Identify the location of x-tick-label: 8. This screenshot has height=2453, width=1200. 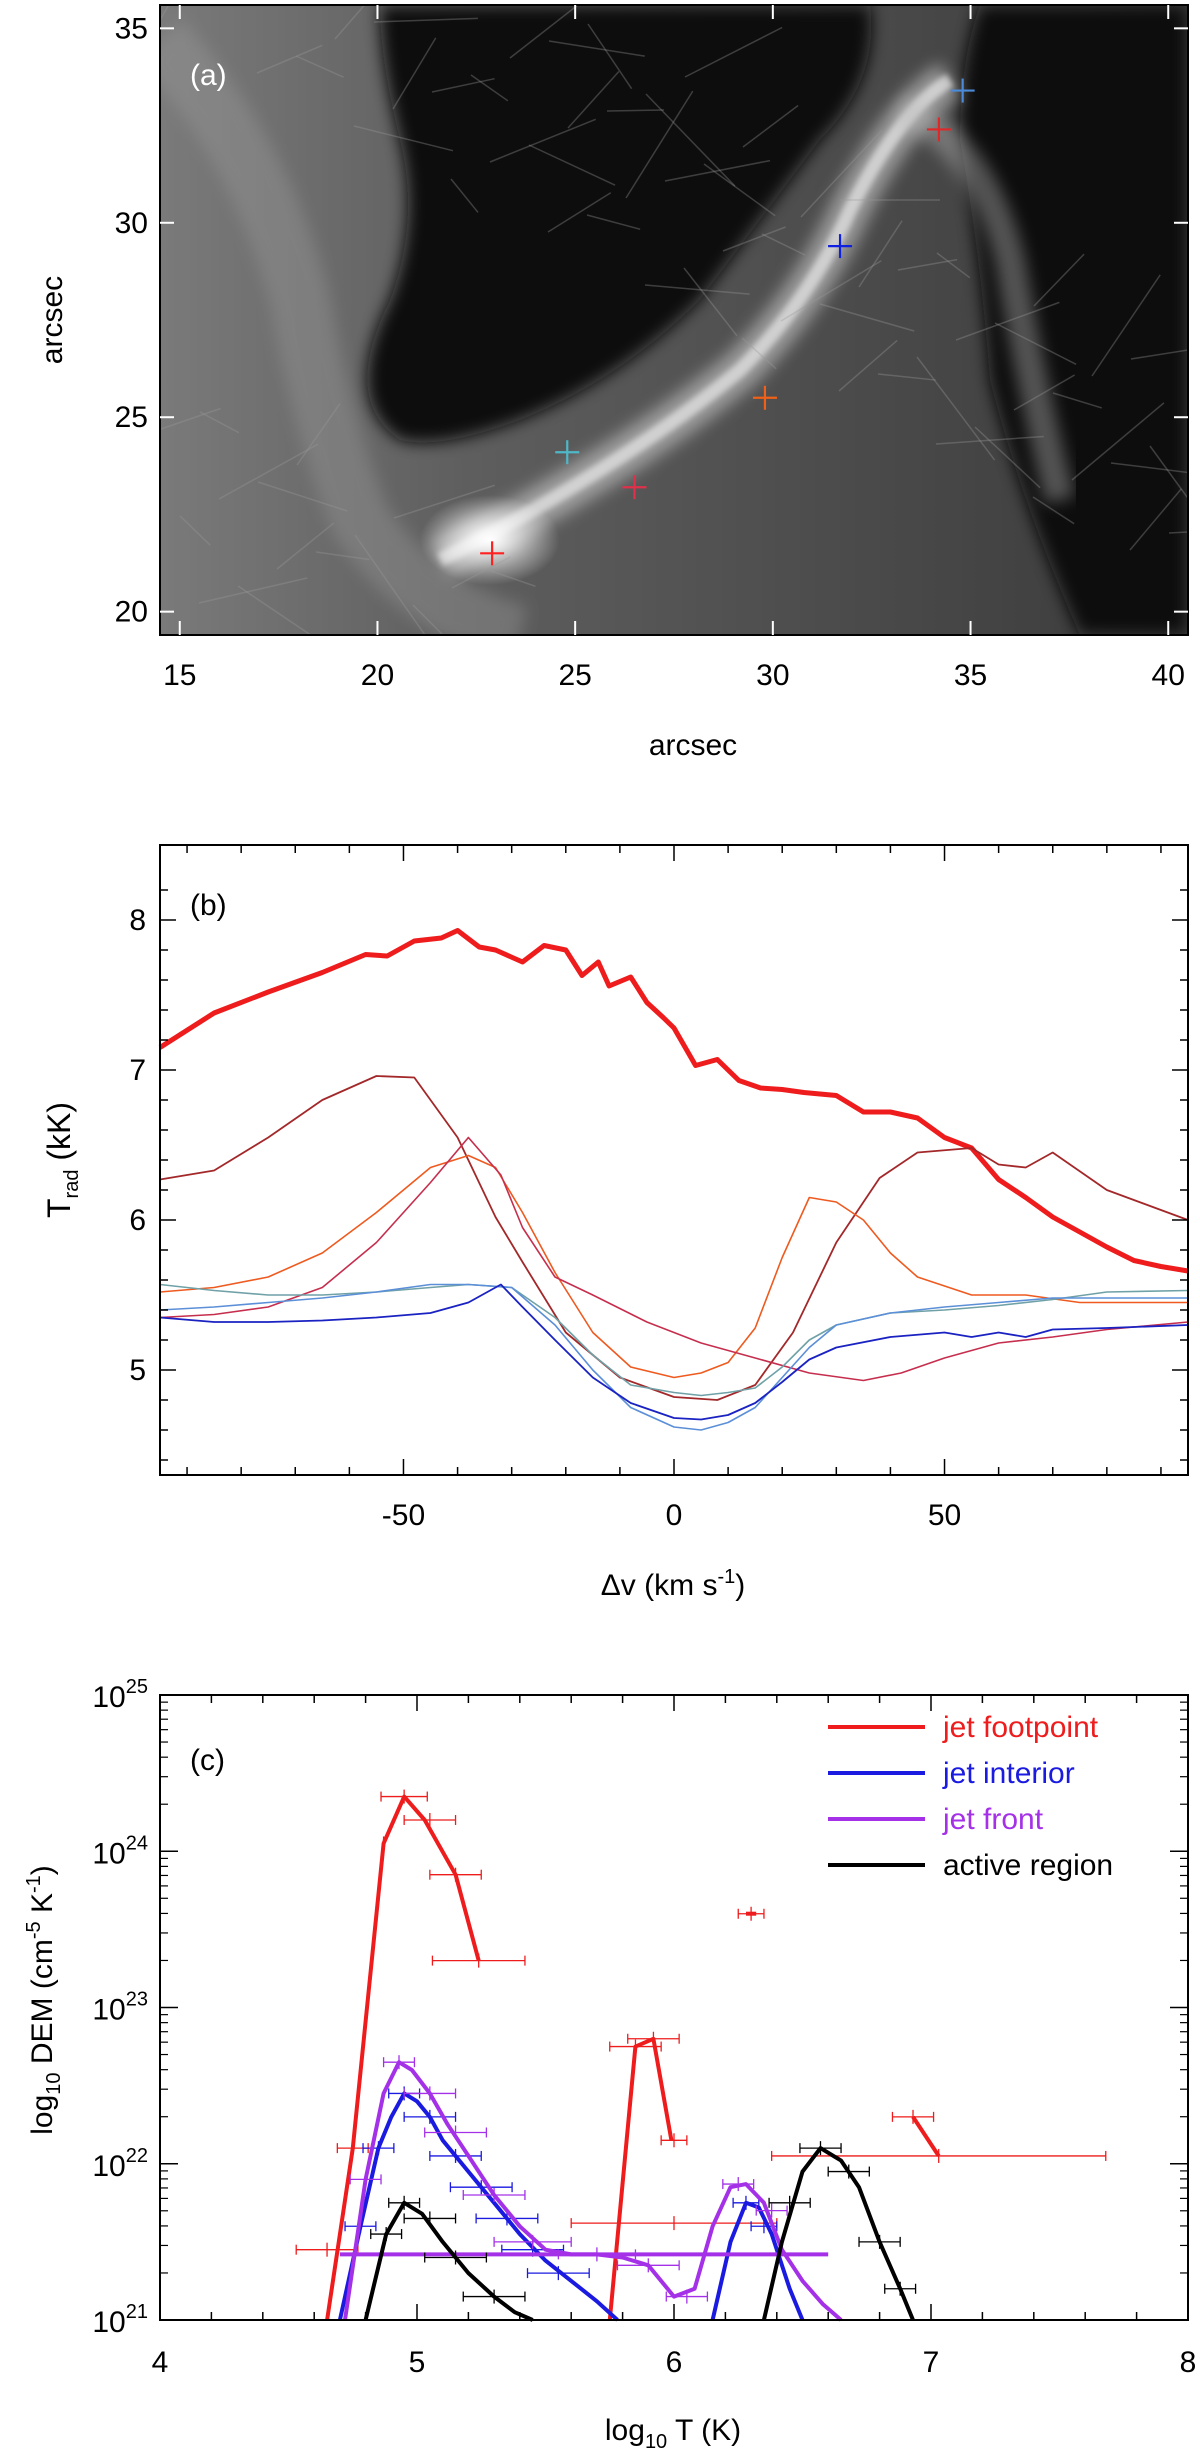
(1188, 2362).